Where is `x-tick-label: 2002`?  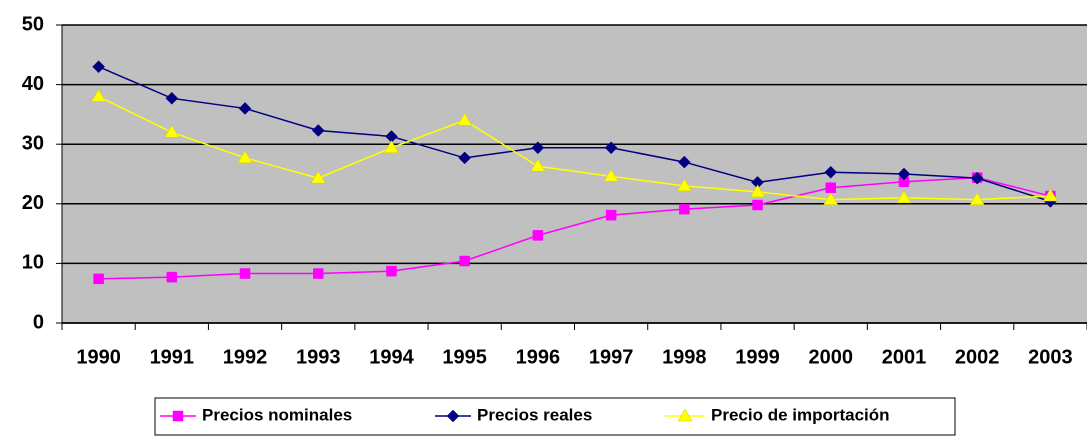 x-tick-label: 2002 is located at coordinates (977, 357).